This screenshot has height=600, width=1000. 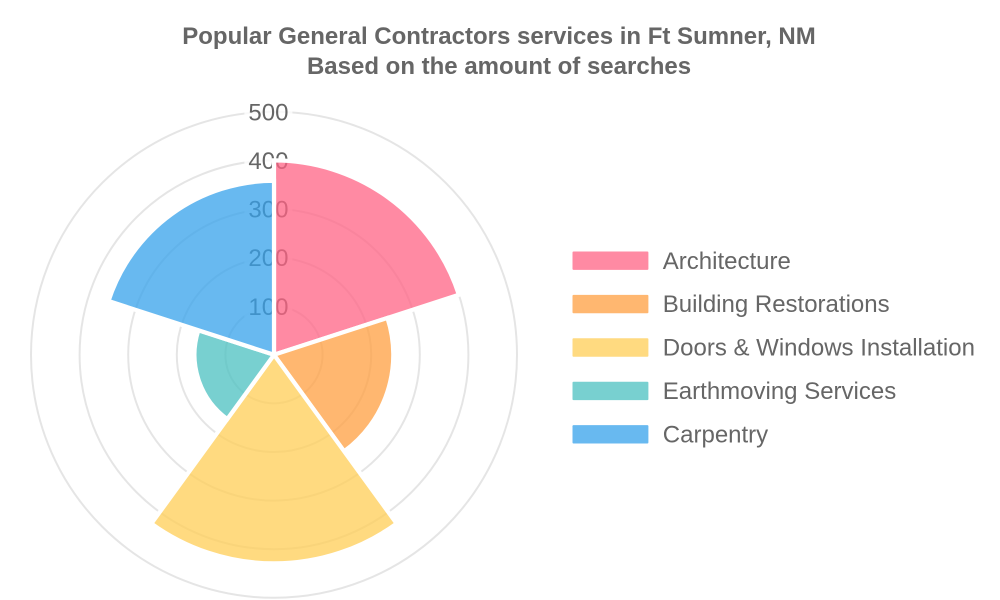 I want to click on svg-text:Based on the amount of searche: Based on the amount of searches, so click(x=499, y=66).